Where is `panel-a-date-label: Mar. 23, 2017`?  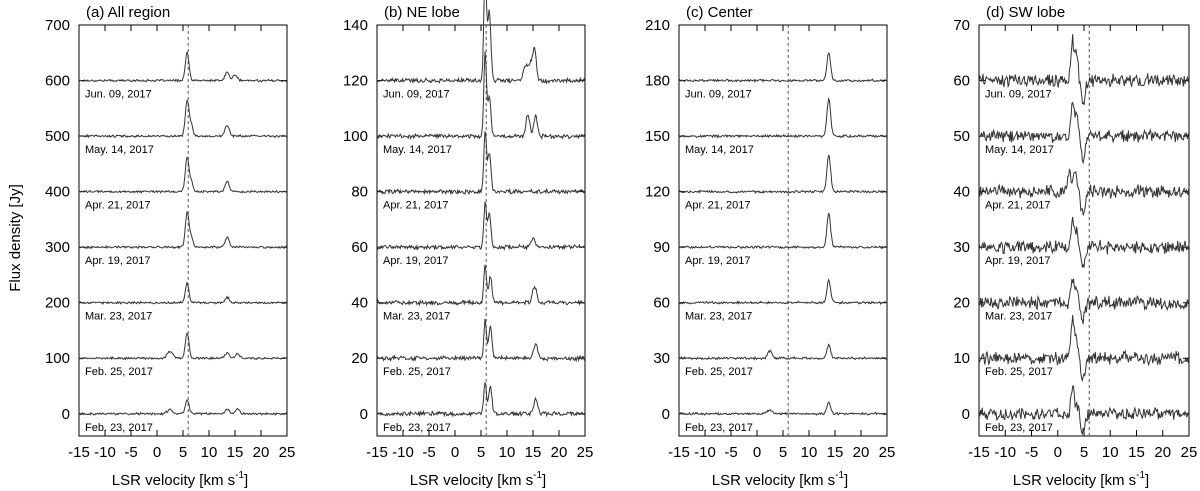
panel-a-date-label: Mar. 23, 2017 is located at coordinates (118, 317).